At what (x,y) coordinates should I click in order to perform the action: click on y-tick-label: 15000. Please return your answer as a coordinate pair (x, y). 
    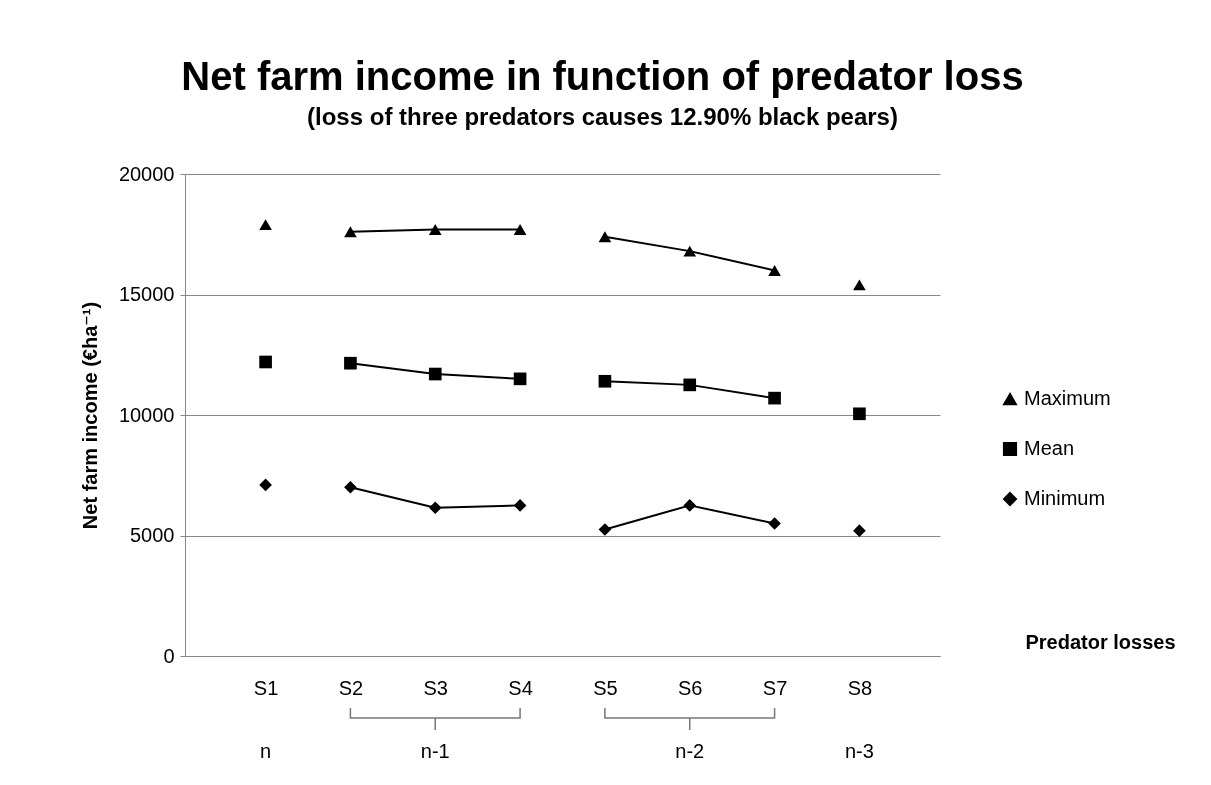
    Looking at the image, I should click on (146, 294).